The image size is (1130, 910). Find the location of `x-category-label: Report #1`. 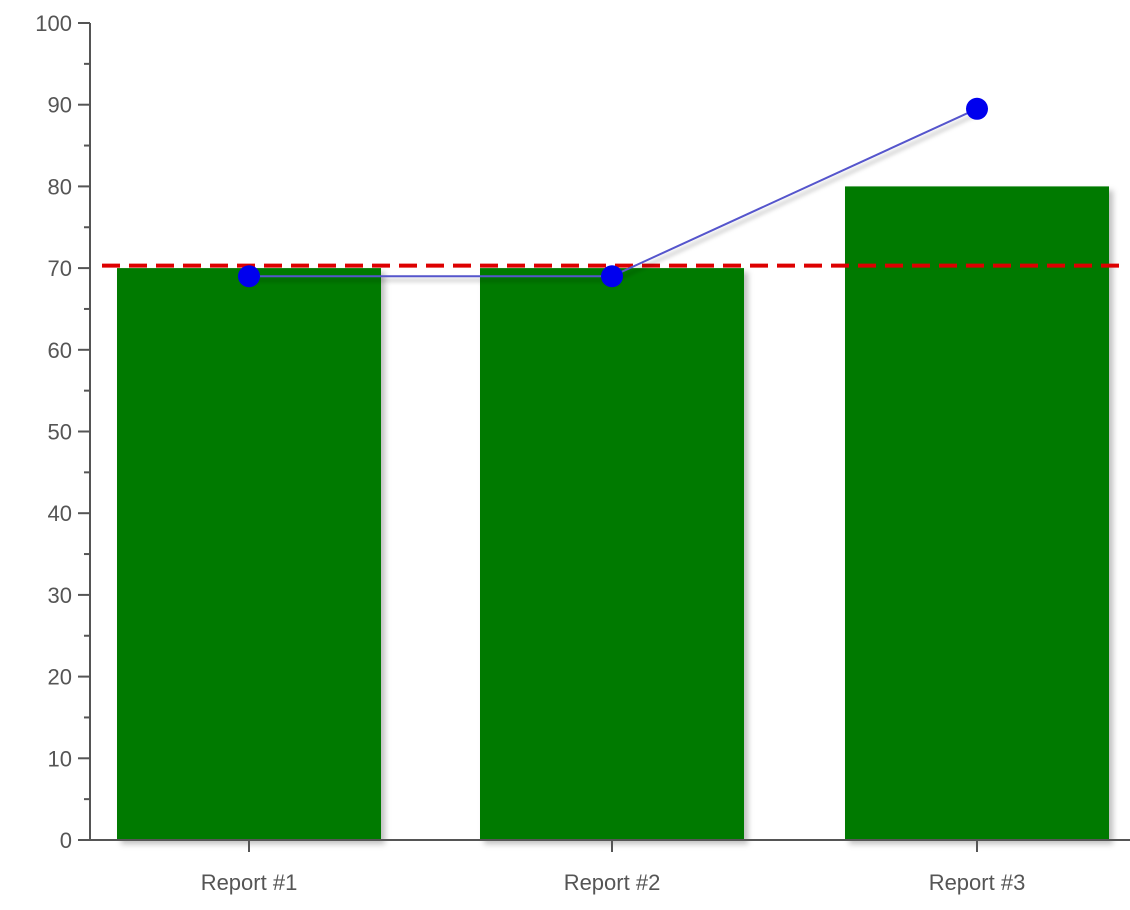

x-category-label: Report #1 is located at coordinates (249, 882).